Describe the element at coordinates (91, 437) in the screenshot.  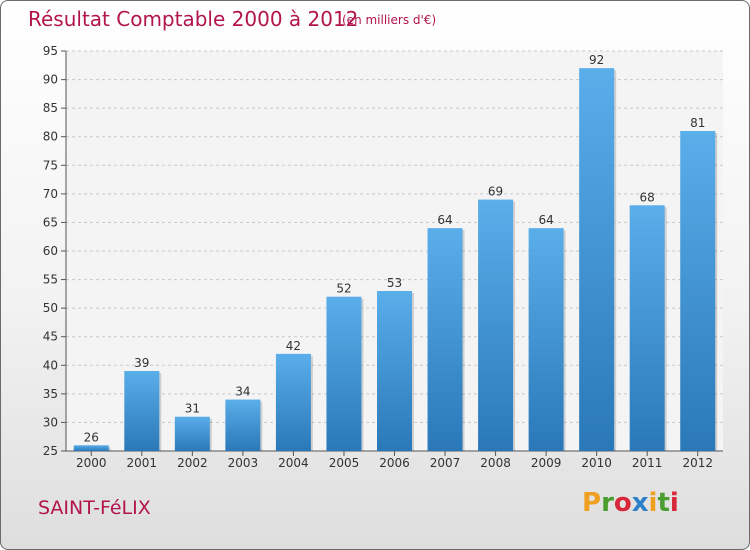
I see `data-label: 26` at that location.